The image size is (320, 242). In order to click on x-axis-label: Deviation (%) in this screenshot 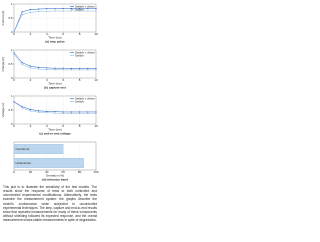, I will do `click(55, 175)`.